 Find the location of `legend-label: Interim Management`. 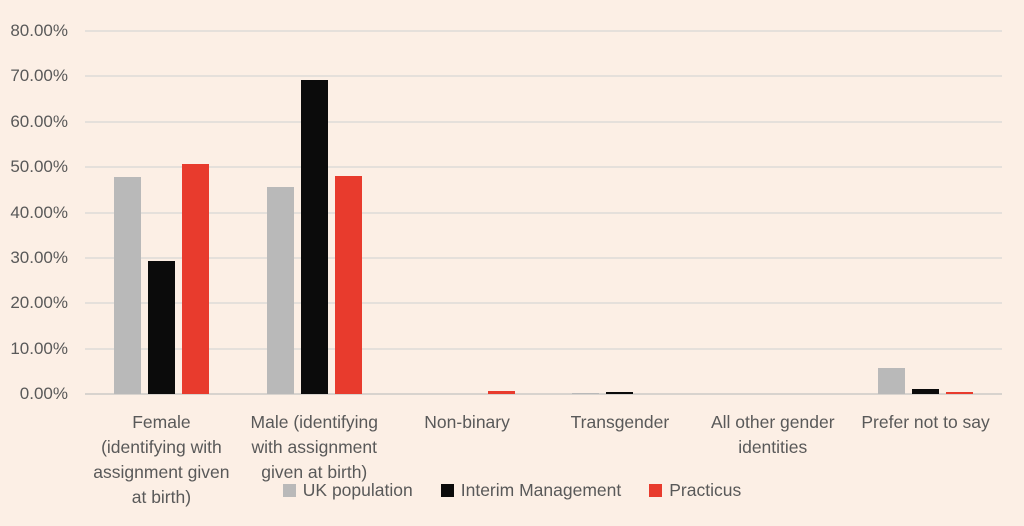

legend-label: Interim Management is located at coordinates (541, 490).